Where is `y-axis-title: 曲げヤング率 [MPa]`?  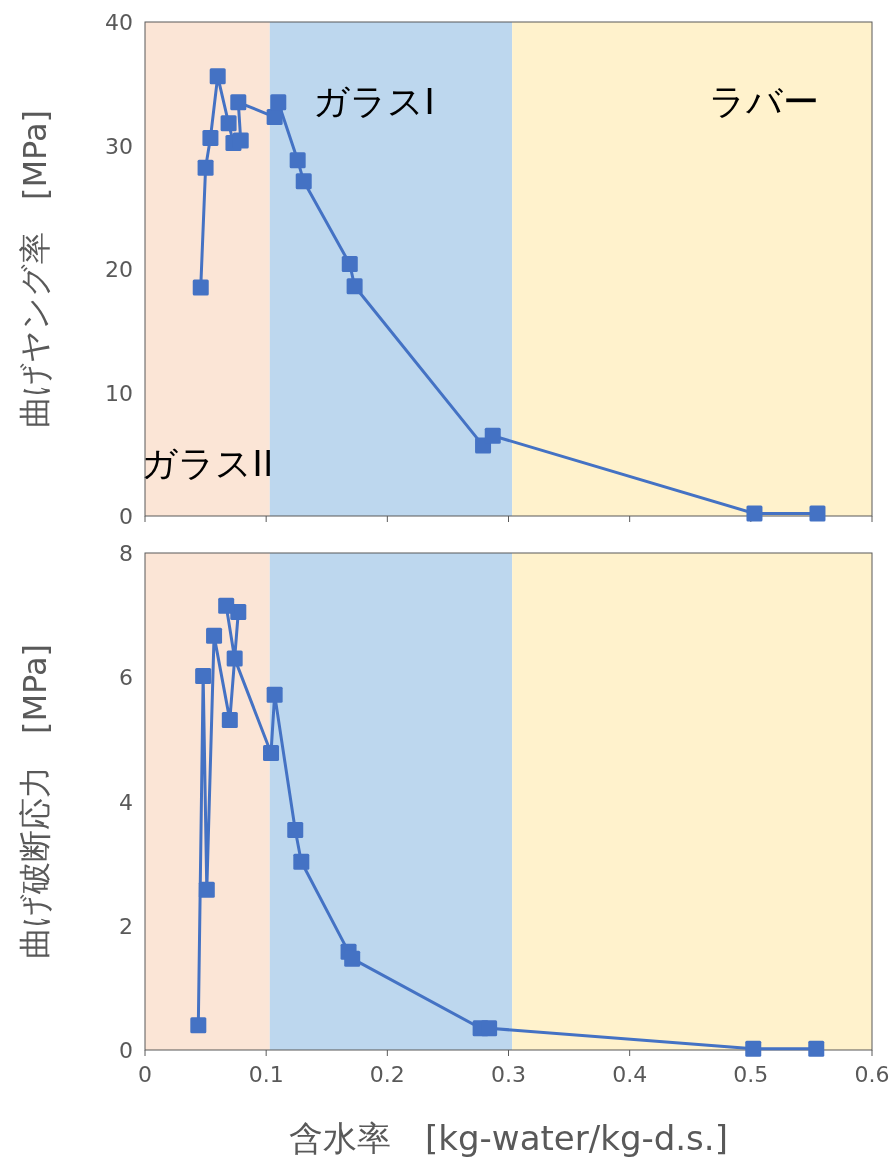 y-axis-title: 曲げヤング率 [MPa] is located at coordinates (35, 269).